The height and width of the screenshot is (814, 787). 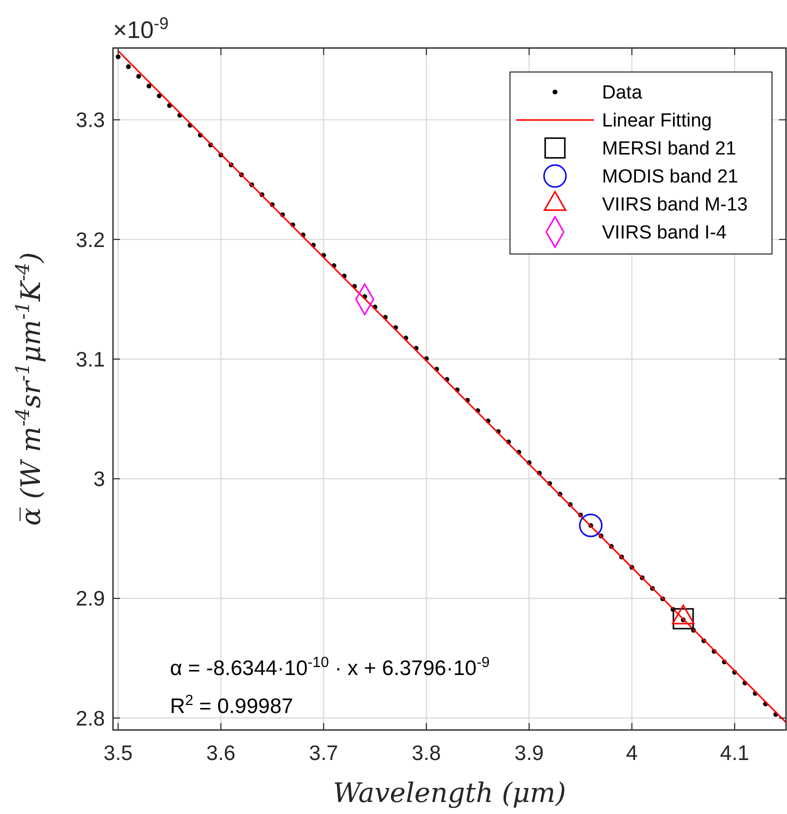 I want to click on text: ×10$^{-9}$, so click(x=141, y=29).